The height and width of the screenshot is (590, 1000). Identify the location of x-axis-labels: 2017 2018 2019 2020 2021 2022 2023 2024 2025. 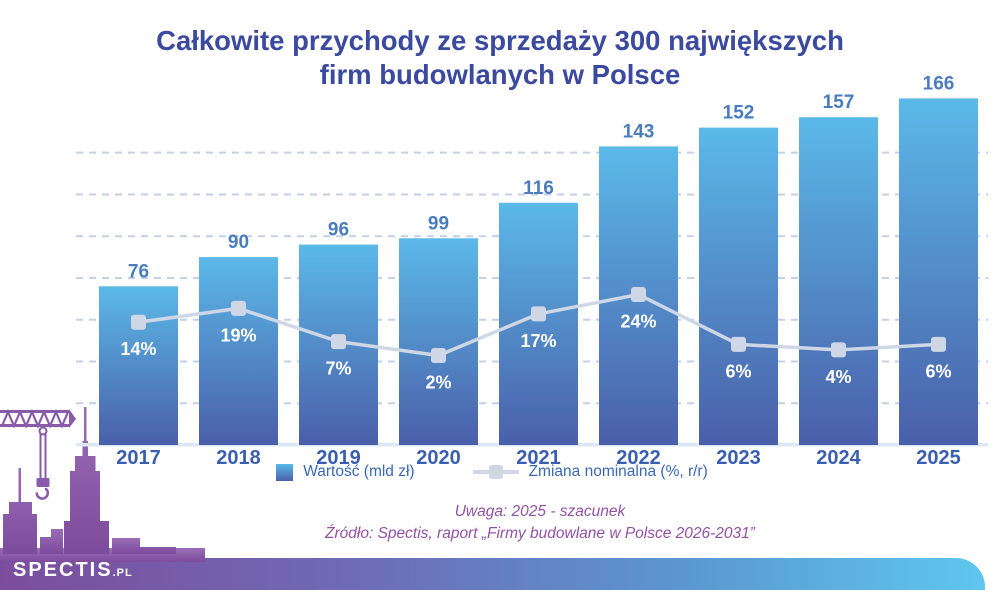
(538, 458).